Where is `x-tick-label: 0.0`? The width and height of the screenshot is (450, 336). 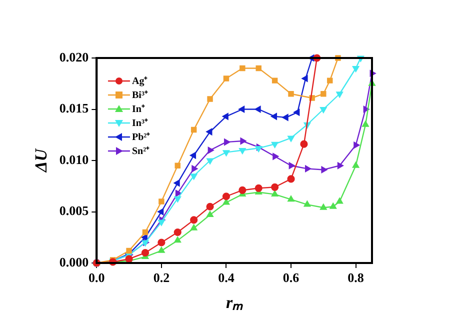 x-tick-label: 0.0 is located at coordinates (96, 278).